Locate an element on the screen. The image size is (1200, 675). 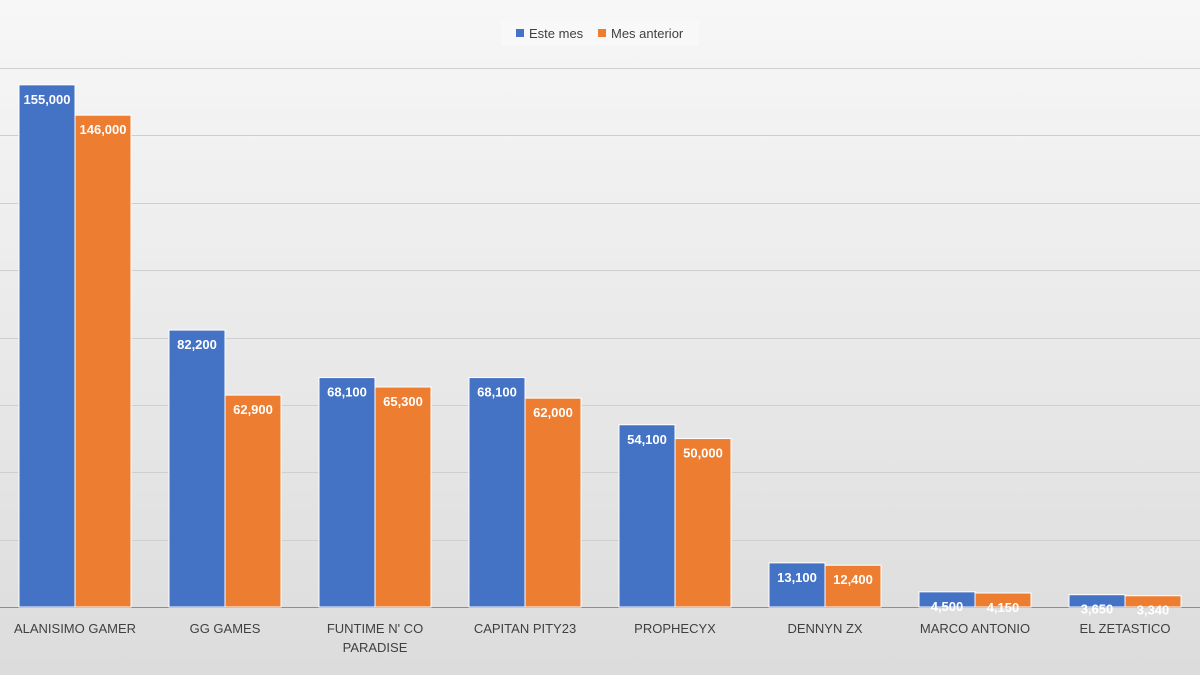
data-label: 12,400 is located at coordinates (853, 579).